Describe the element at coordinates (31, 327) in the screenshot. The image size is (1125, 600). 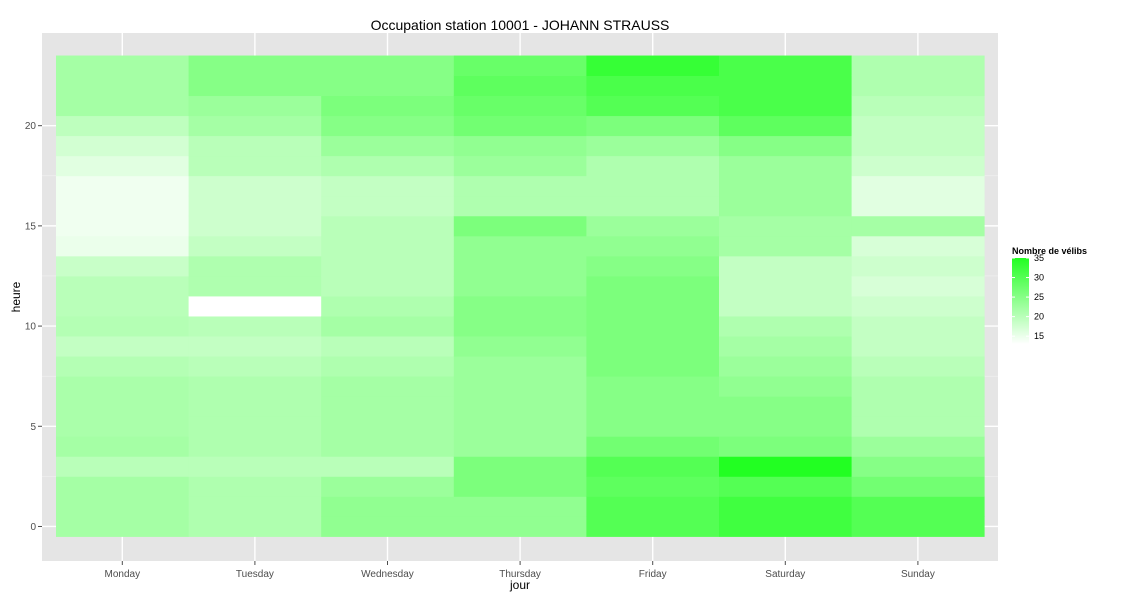
I see `y-tick-label: 10` at that location.